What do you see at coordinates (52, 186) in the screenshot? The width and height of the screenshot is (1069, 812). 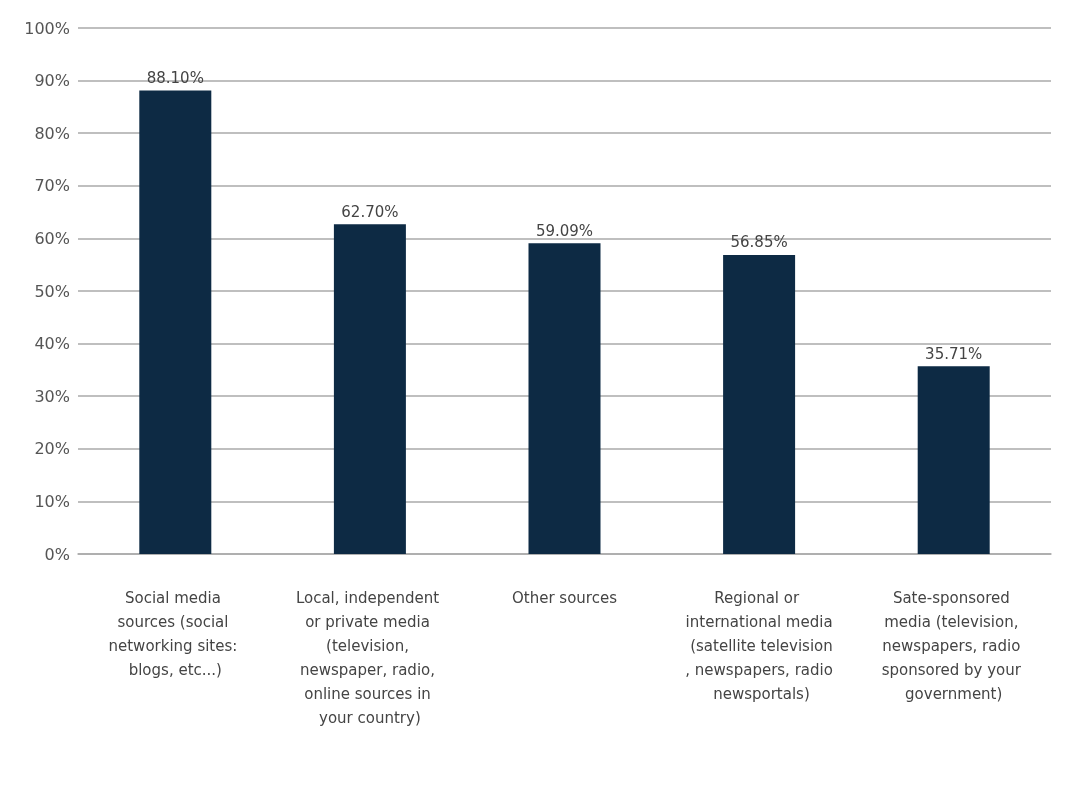 I see `y-tick-label: 70%` at bounding box center [52, 186].